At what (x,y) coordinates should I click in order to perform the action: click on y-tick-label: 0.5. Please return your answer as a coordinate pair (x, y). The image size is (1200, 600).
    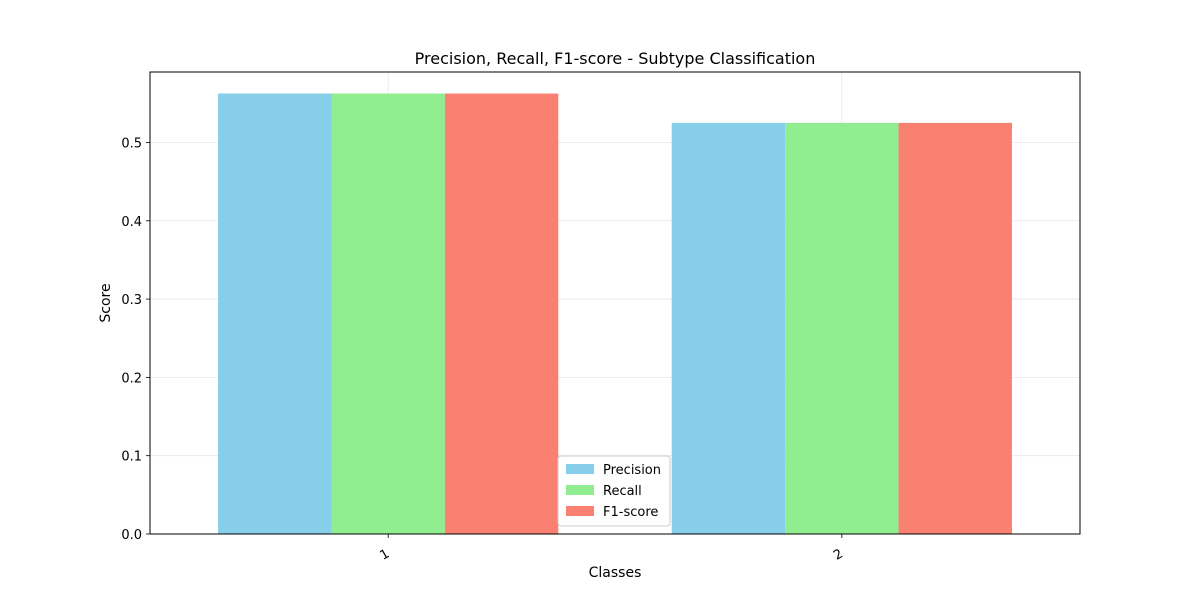
    Looking at the image, I should click on (131, 143).